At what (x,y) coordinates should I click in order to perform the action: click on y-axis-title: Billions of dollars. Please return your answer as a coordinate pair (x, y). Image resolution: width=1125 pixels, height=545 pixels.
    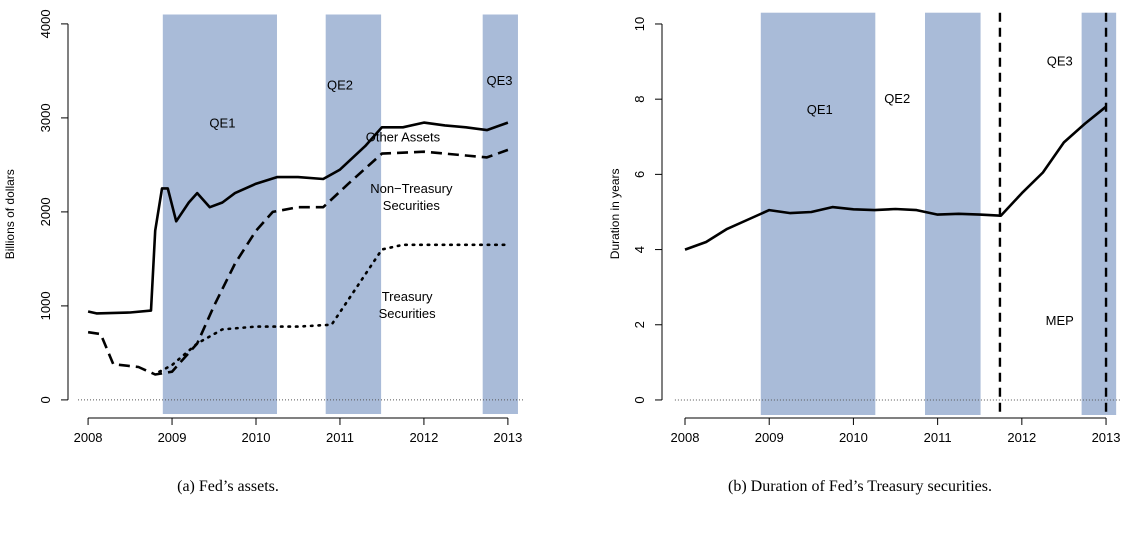
    Looking at the image, I should click on (10, 214).